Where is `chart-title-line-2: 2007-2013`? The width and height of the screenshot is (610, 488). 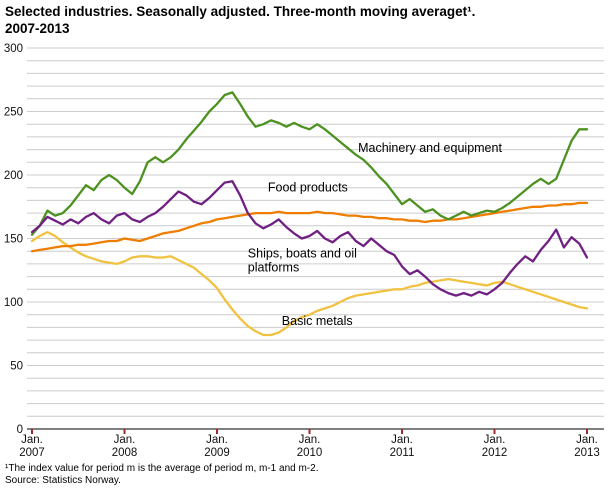 chart-title-line-2: 2007-2013 is located at coordinates (37, 28).